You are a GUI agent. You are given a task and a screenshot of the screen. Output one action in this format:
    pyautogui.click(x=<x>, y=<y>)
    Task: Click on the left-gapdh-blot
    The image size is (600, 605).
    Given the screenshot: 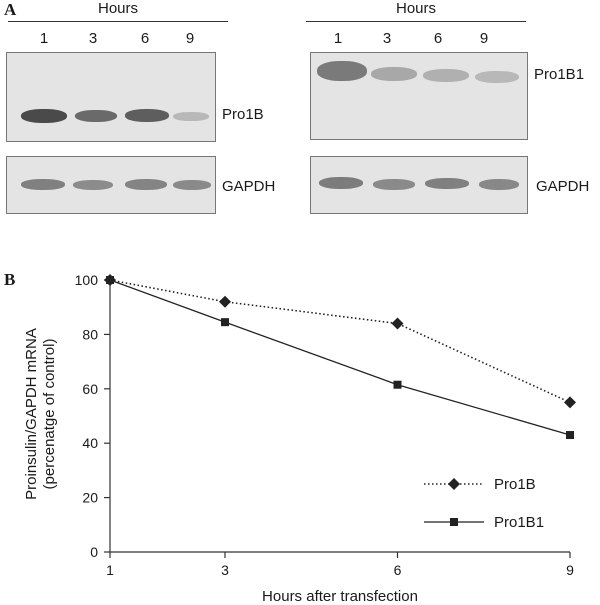 What is the action you would take?
    pyautogui.click(x=111, y=185)
    